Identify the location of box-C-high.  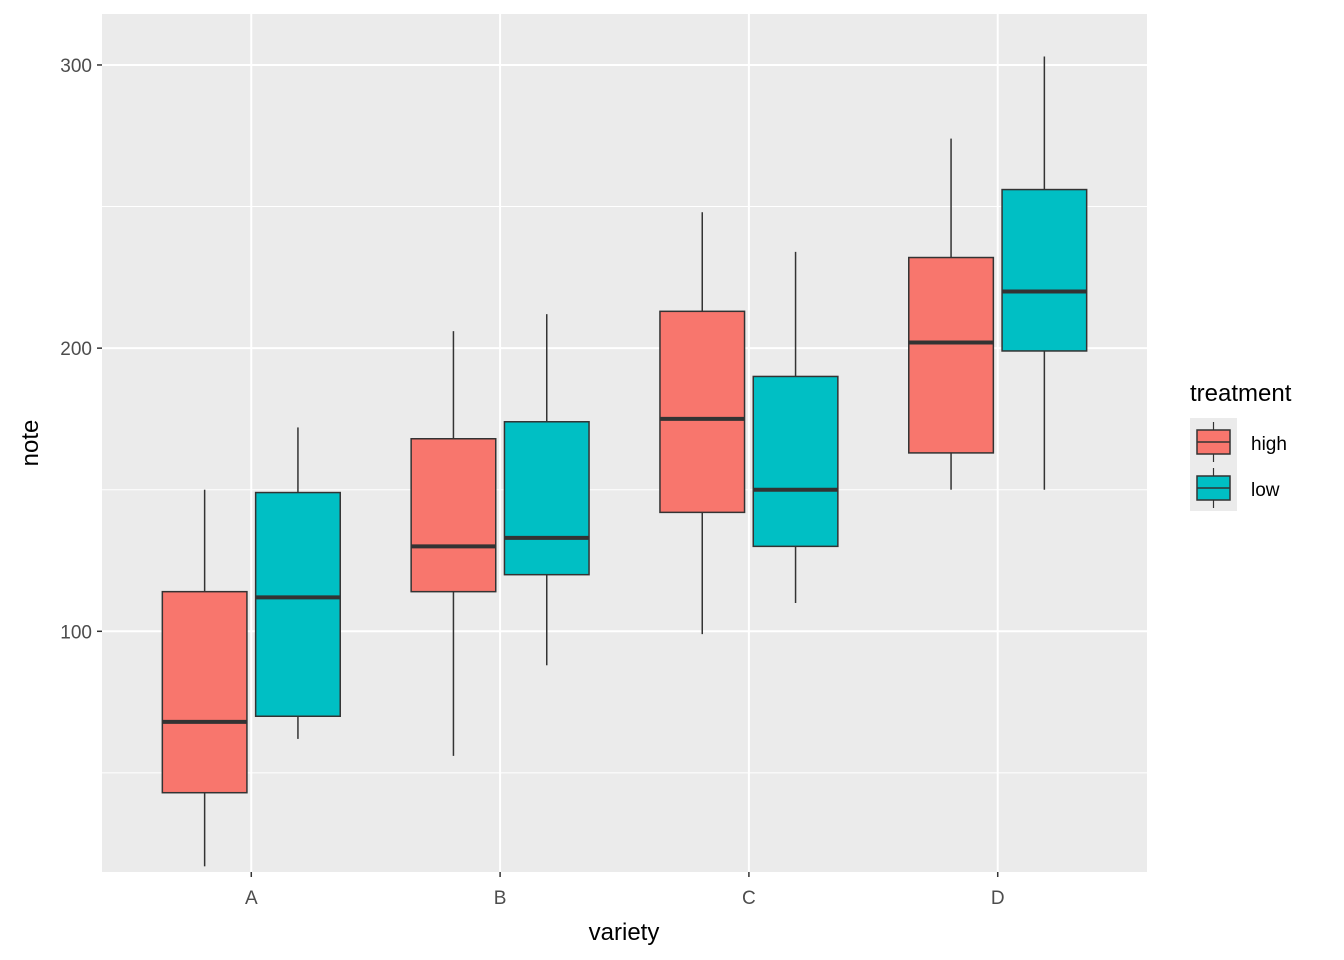
(702, 423).